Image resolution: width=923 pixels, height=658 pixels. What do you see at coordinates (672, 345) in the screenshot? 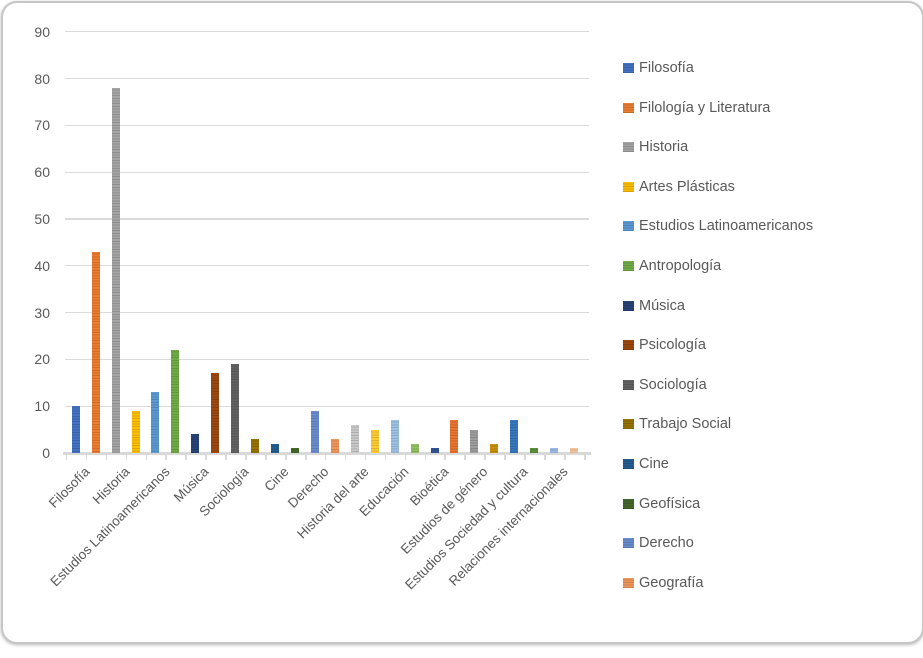
I see `legend-label: Psicología` at bounding box center [672, 345].